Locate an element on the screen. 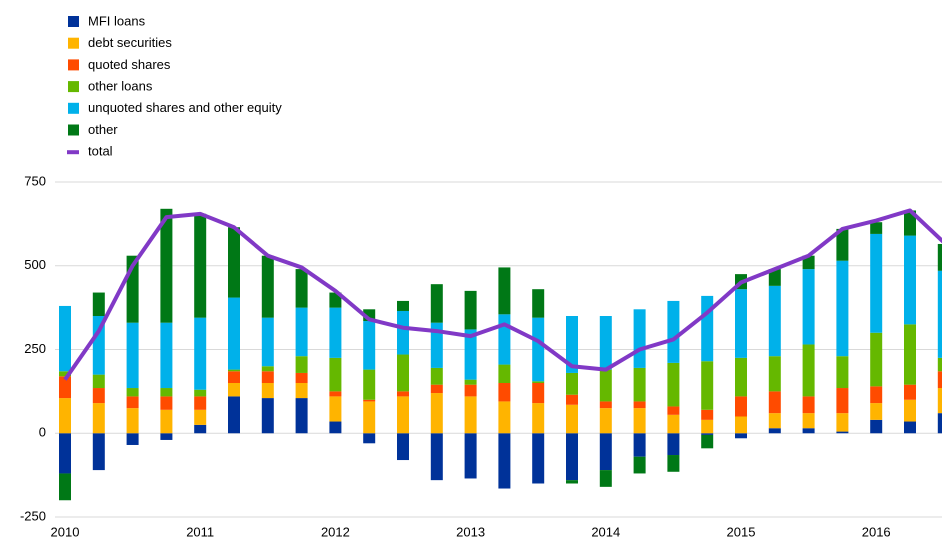 The image size is (942, 543). x-tick-label: 2010 is located at coordinates (65, 531).